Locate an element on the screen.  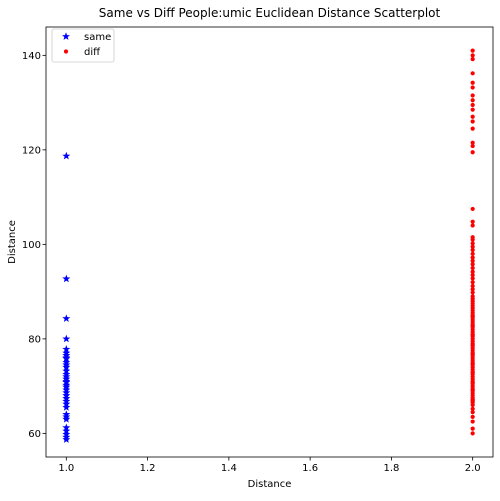
x-tick-label: 1.6 is located at coordinates (310, 468).